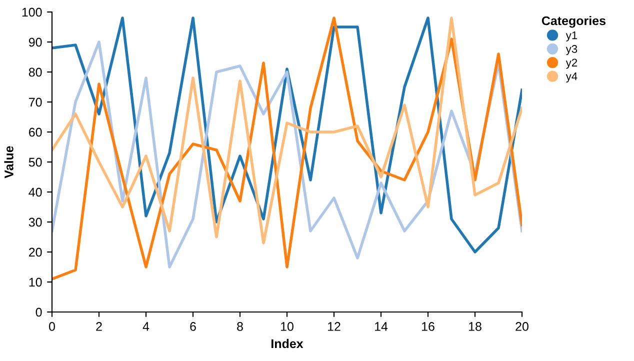 This screenshot has width=634, height=361. What do you see at coordinates (35, 132) in the screenshot?
I see `y-tick-label: 60` at bounding box center [35, 132].